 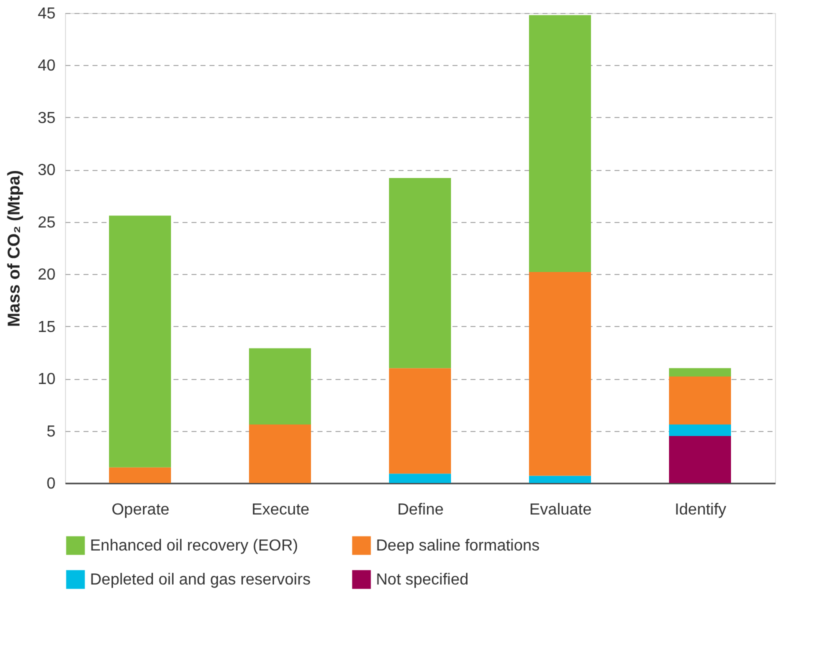 What do you see at coordinates (47, 223) in the screenshot?
I see `y-tick-label: 25` at bounding box center [47, 223].